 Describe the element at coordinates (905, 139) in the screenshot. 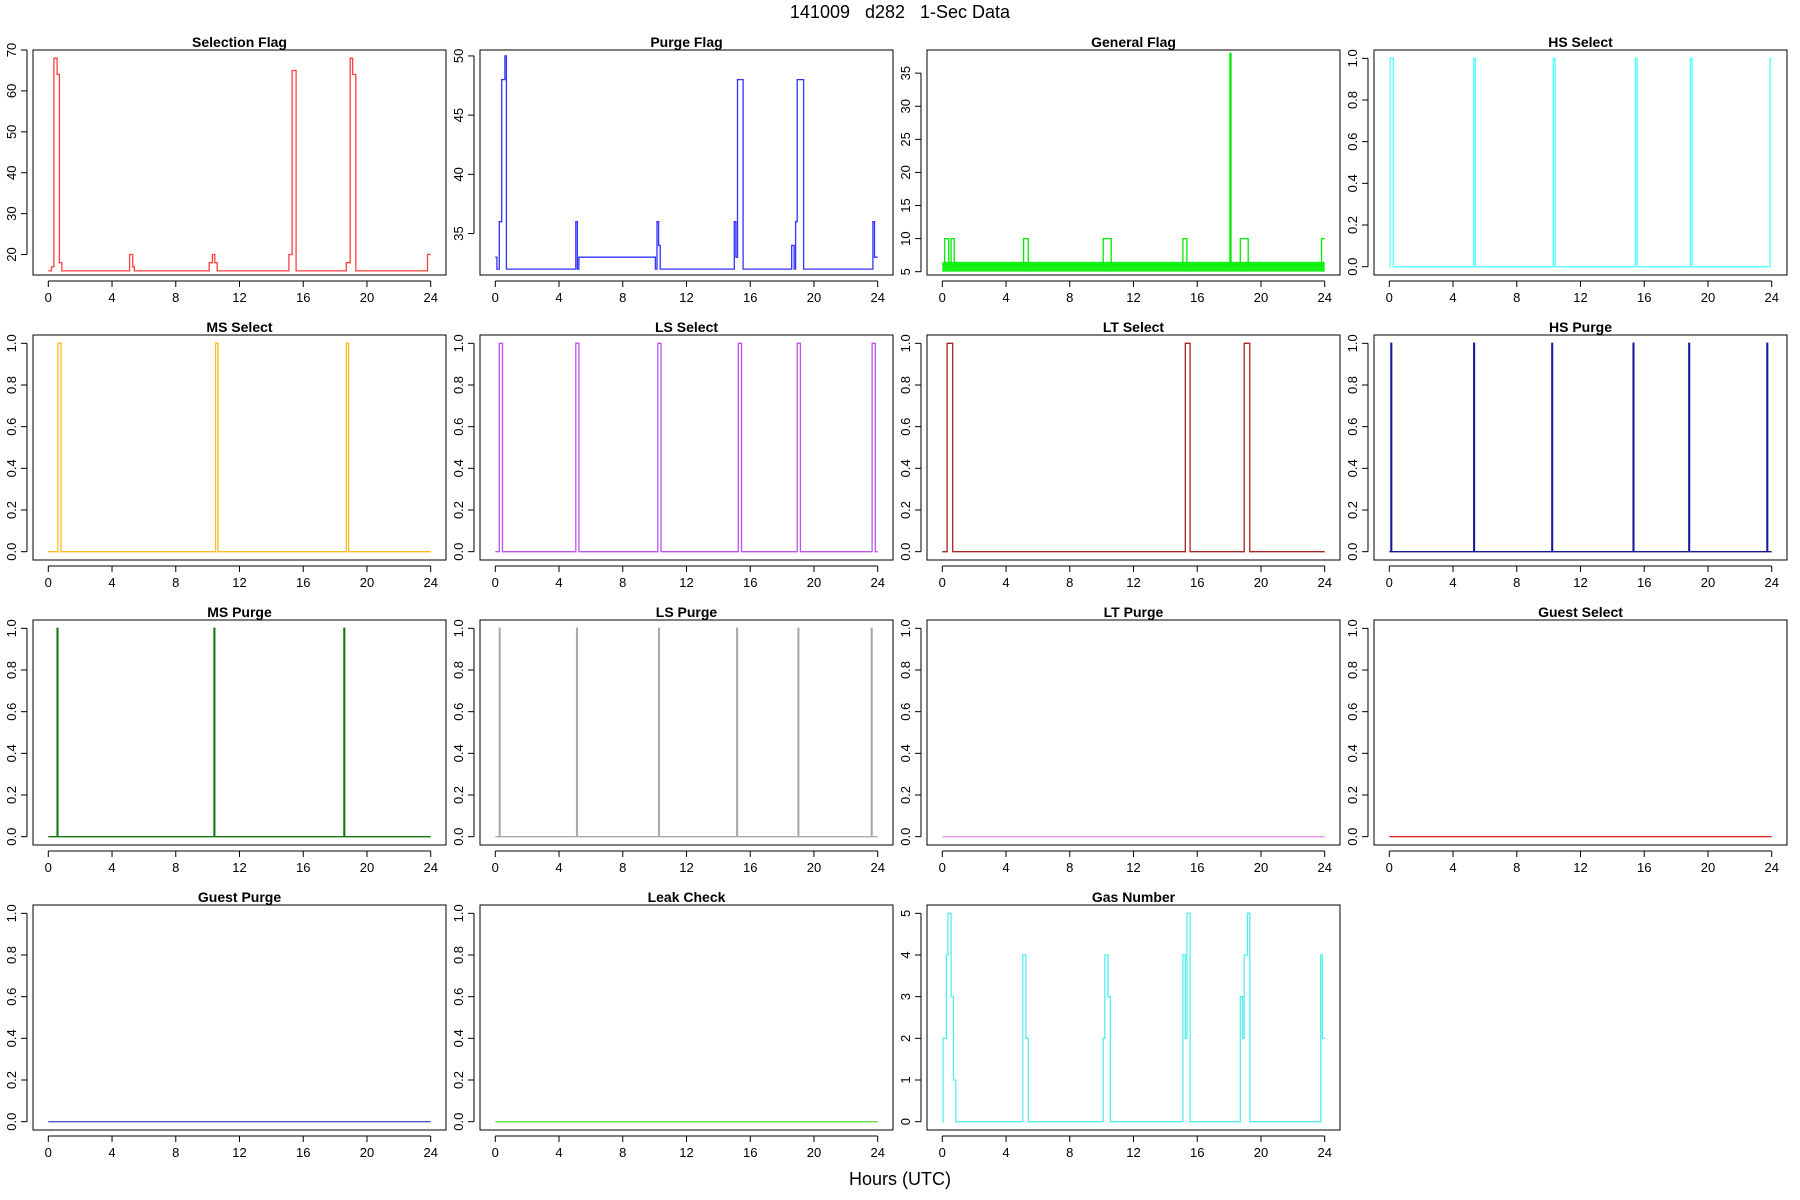

I see `y-tick-label: 25` at that location.